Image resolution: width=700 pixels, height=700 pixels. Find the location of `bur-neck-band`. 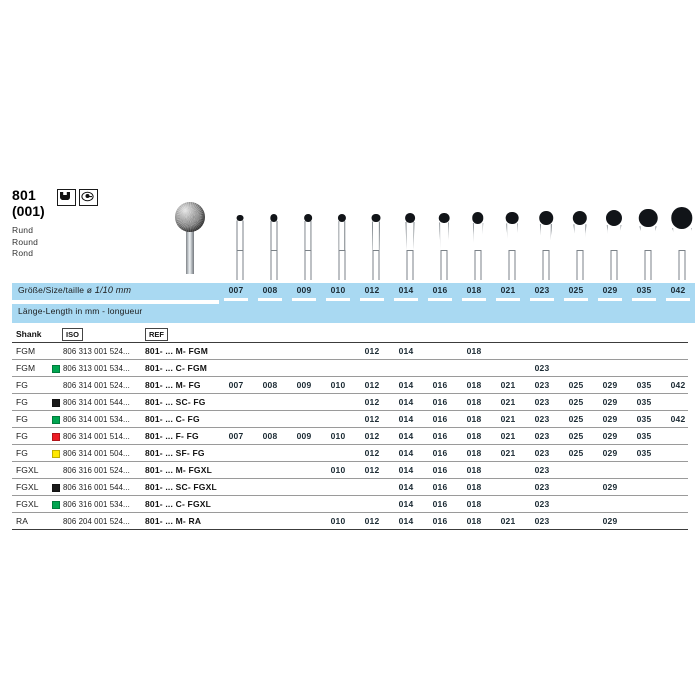

bur-neck-band is located at coordinates (580, 250).